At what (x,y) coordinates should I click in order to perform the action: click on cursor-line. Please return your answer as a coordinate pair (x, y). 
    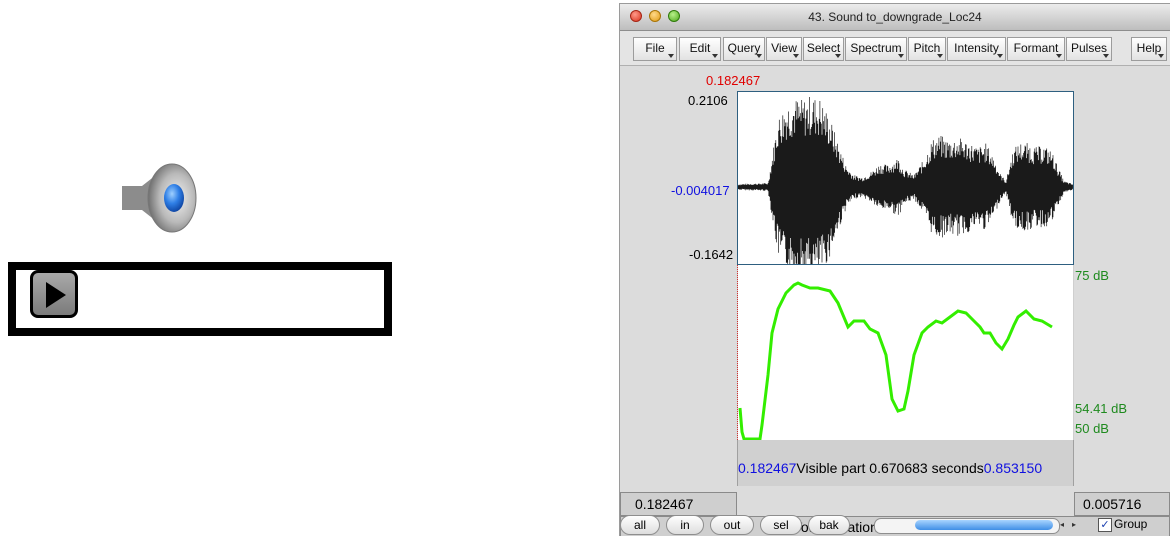
    Looking at the image, I should click on (738, 352).